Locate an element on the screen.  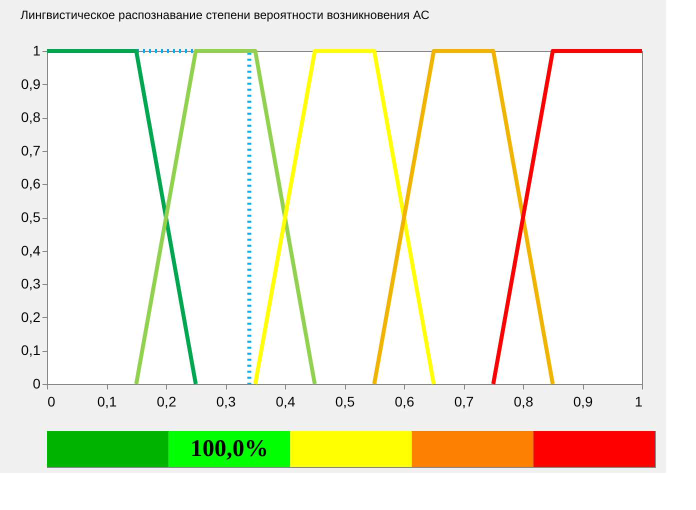
text: 100,0% is located at coordinates (229, 449).